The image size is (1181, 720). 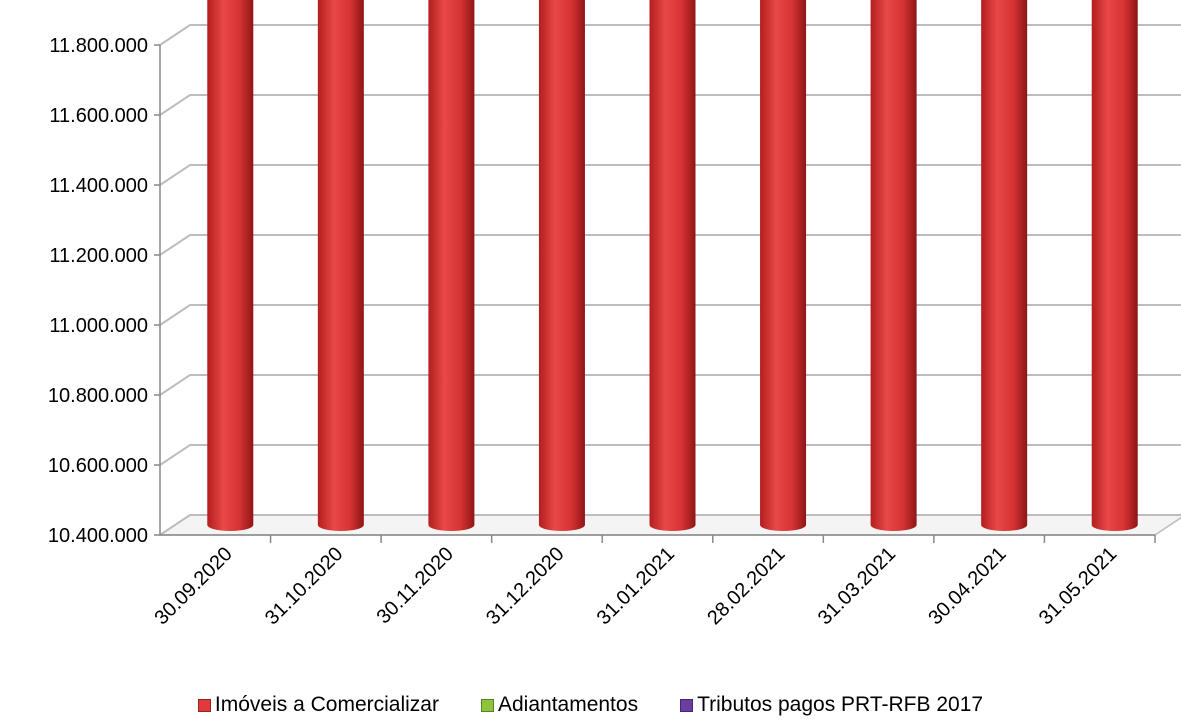 What do you see at coordinates (98, 186) in the screenshot?
I see `y-tick-label: 11.400.000` at bounding box center [98, 186].